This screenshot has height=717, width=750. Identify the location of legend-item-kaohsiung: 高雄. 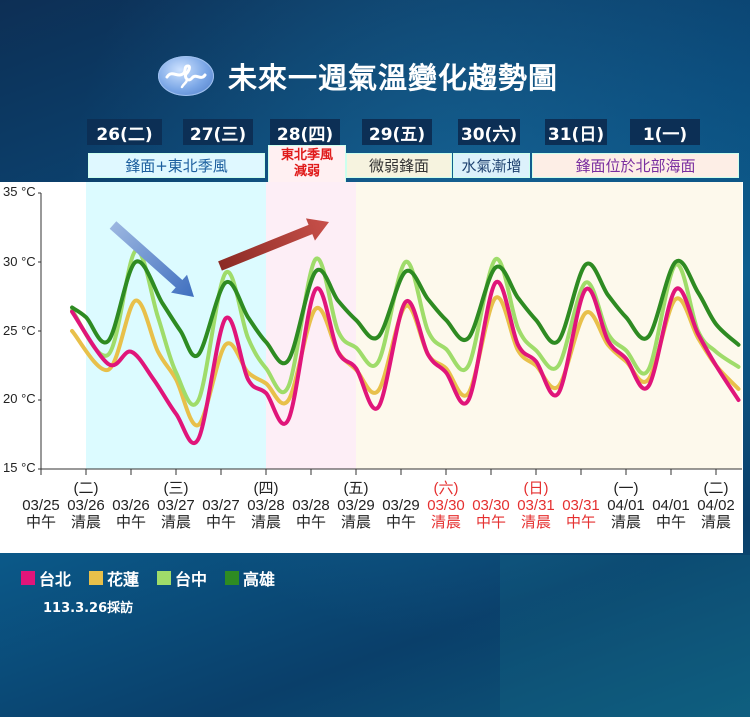
(250, 578).